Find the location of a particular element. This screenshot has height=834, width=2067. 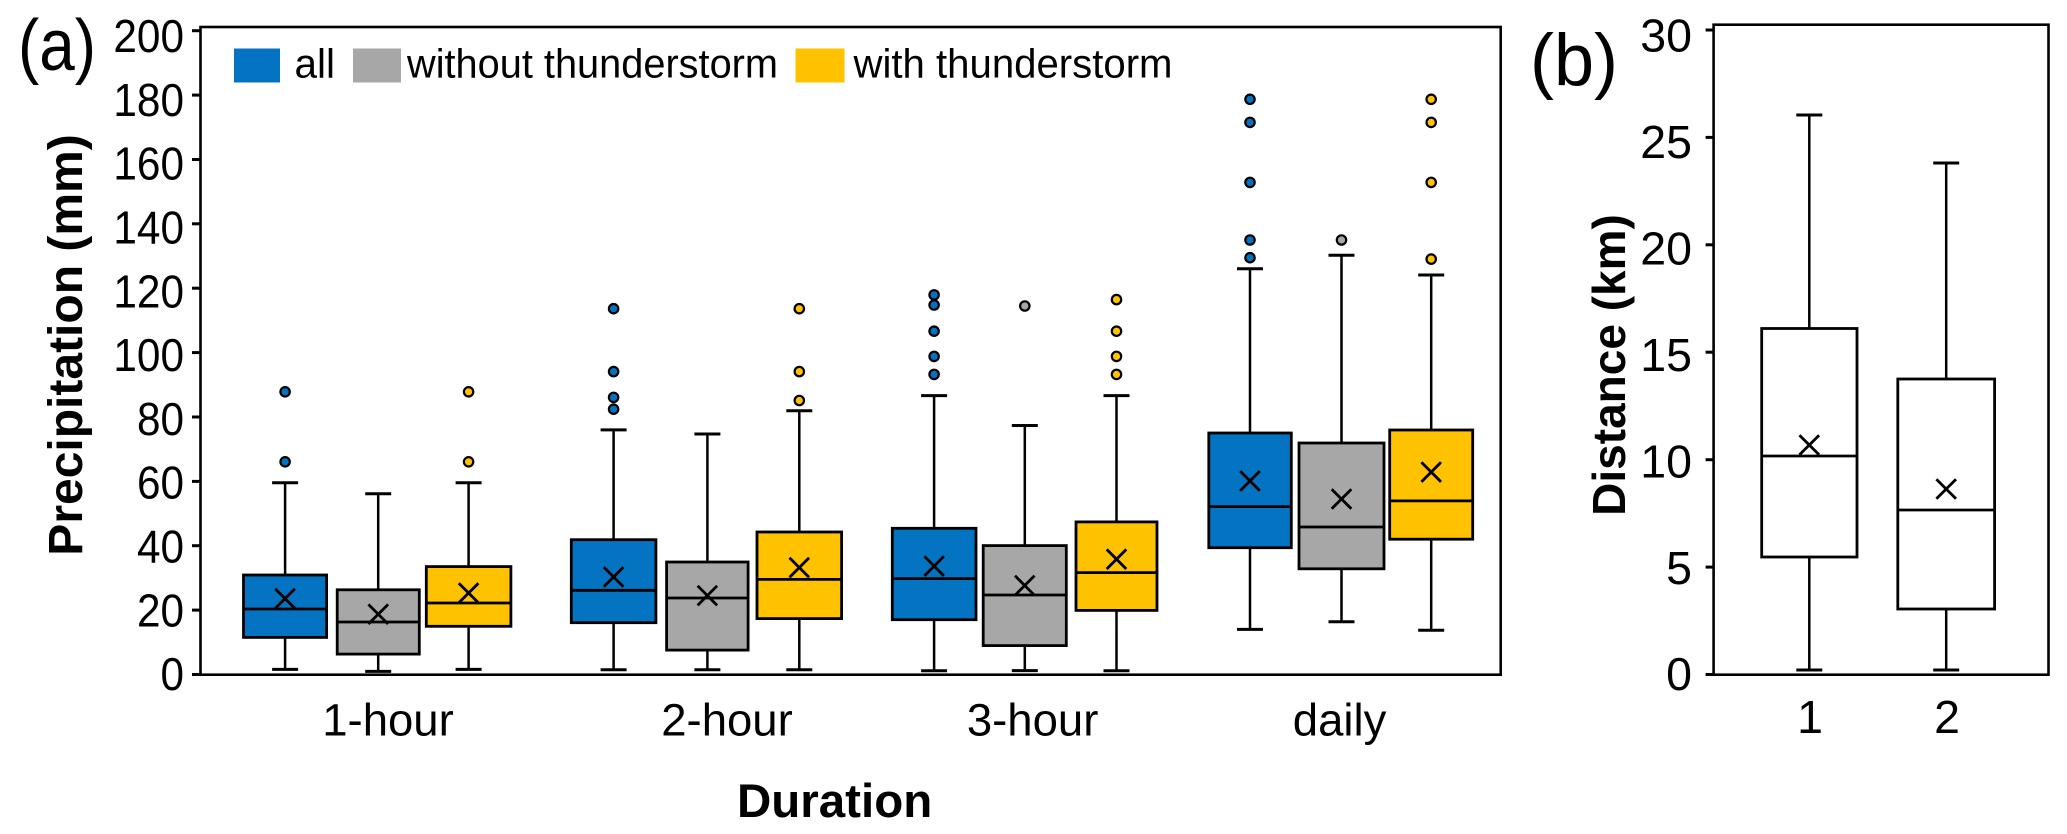

svg-text: Duration is located at coordinates (834, 801).